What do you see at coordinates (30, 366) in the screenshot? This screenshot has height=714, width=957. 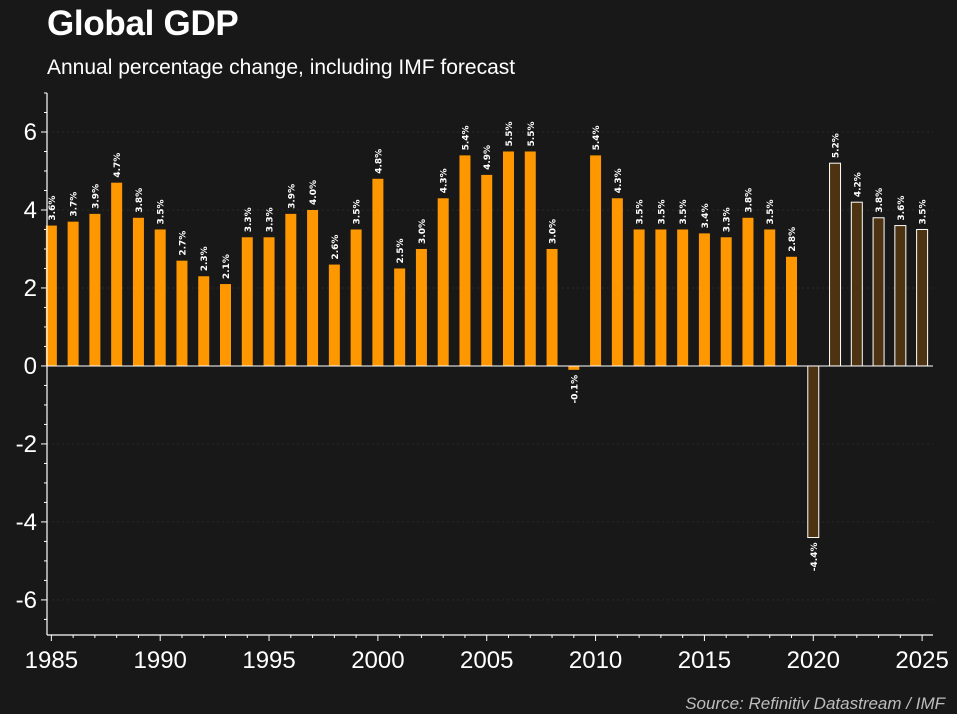 I see `y-tick-label: 0` at bounding box center [30, 366].